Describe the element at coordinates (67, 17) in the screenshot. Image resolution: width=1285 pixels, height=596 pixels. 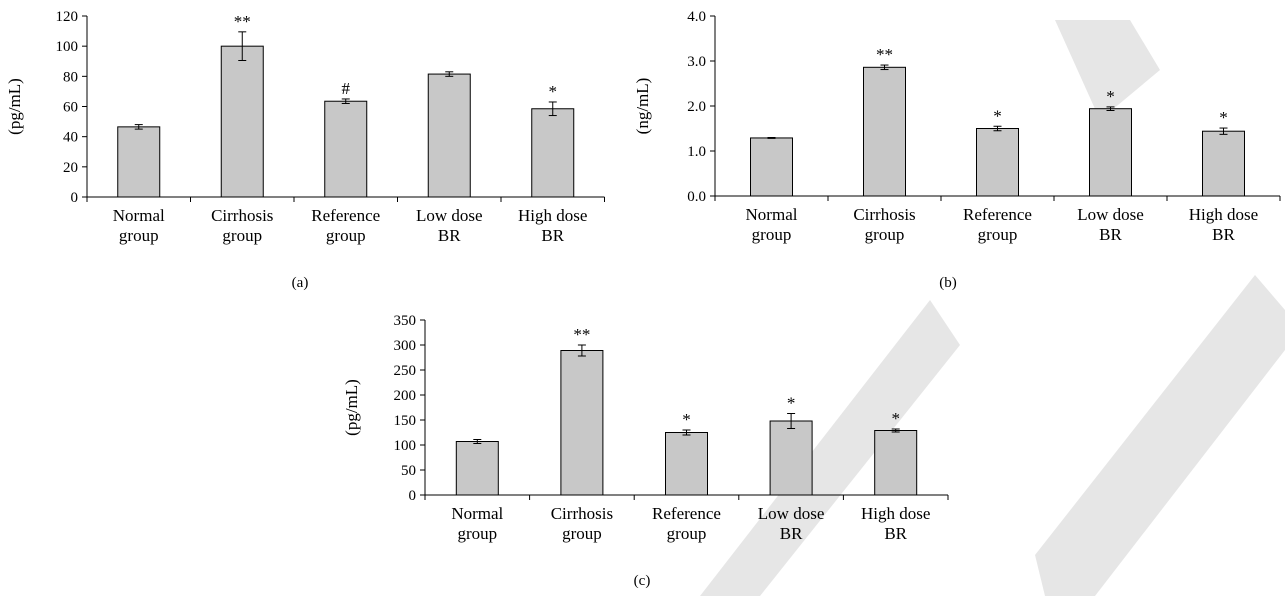
I see `y-tick-label: 120` at that location.